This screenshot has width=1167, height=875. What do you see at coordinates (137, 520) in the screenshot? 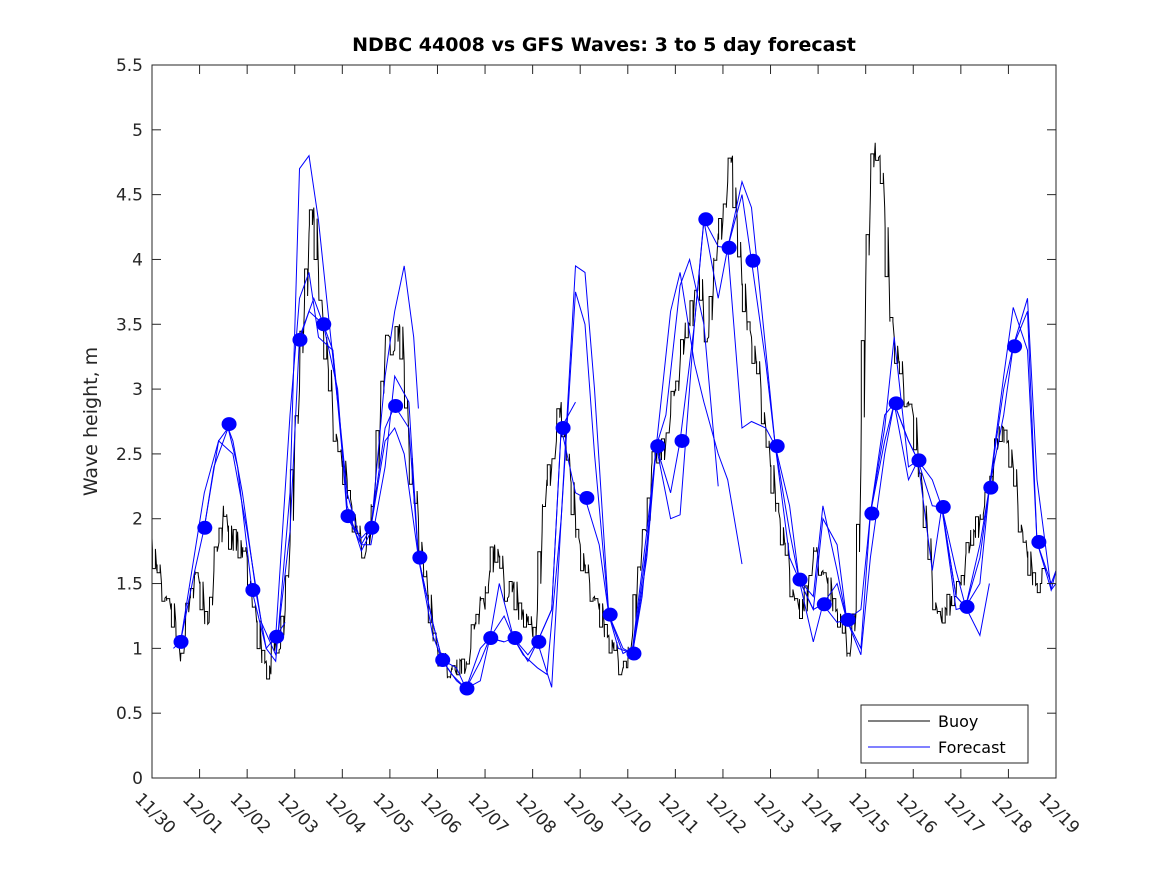
I see `y-tick-label: 2` at bounding box center [137, 520].